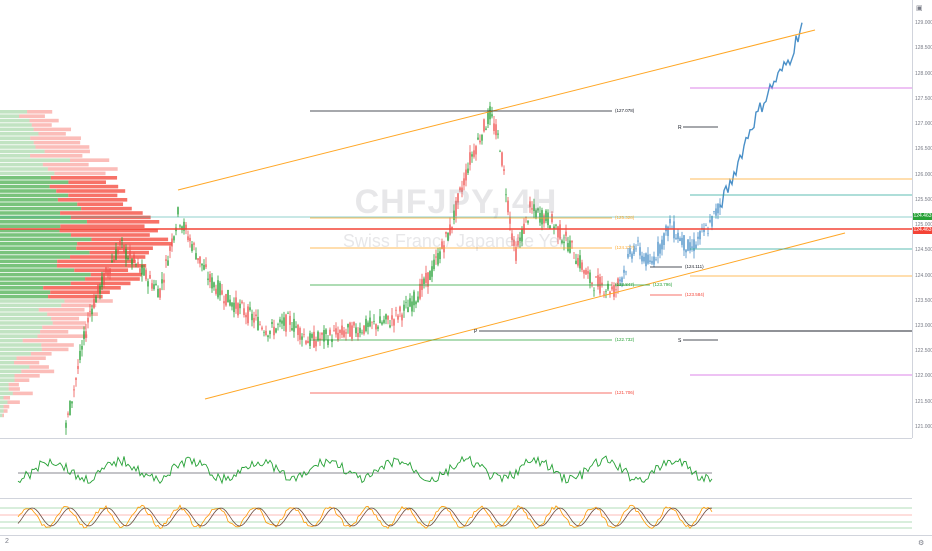 The image size is (932, 551). I want to click on camera-icon: ▣, so click(919, 8).